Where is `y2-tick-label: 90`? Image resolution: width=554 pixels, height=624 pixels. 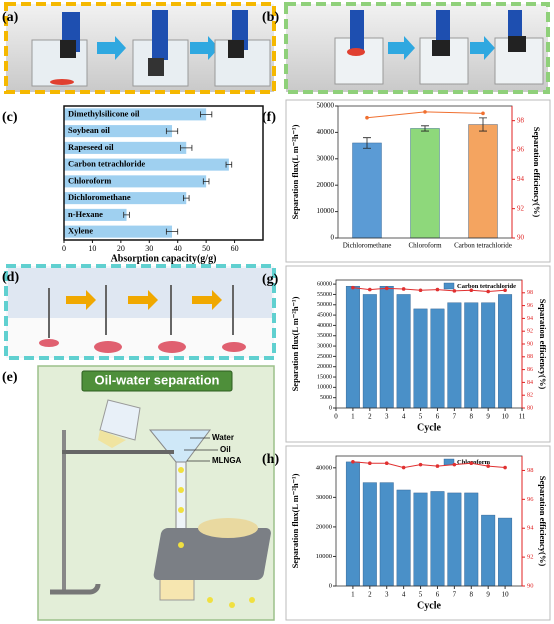 y2-tick-label: 90 is located at coordinates (521, 238).